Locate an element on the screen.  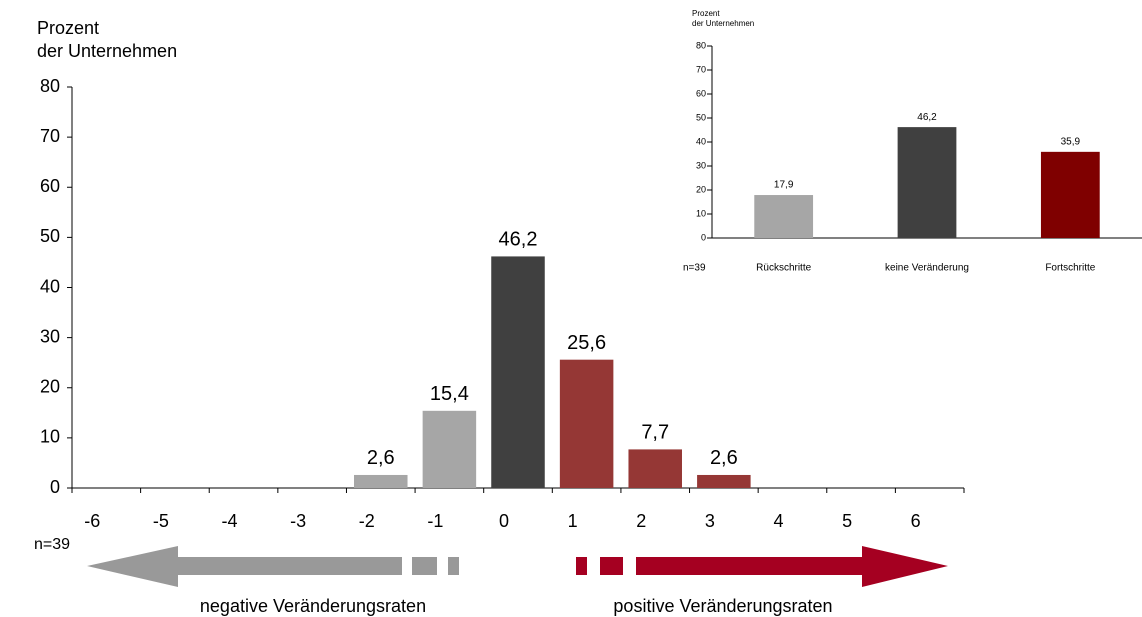
arrow-right is located at coordinates (792, 566).